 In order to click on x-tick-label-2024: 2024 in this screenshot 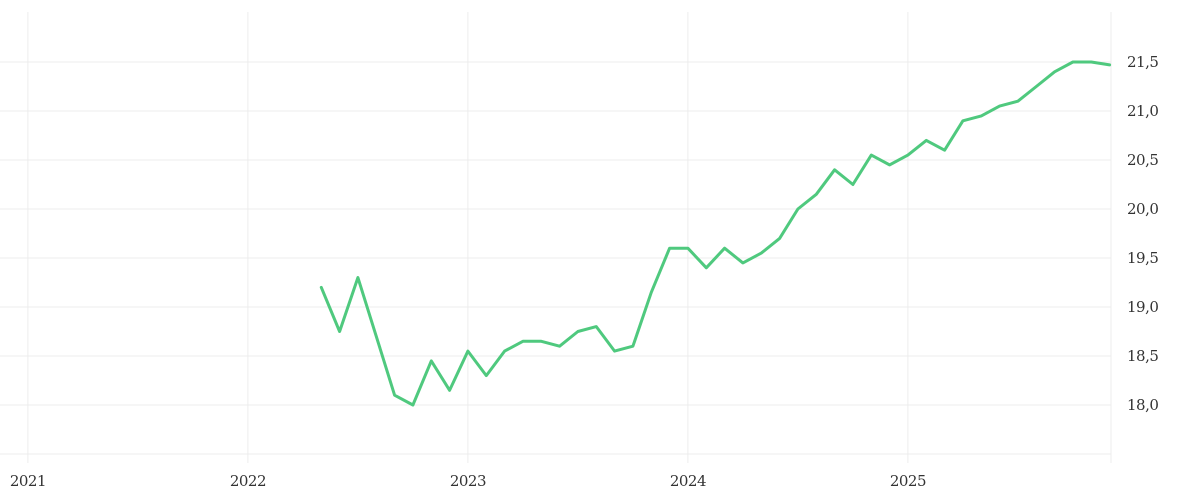, I will do `click(688, 481)`.